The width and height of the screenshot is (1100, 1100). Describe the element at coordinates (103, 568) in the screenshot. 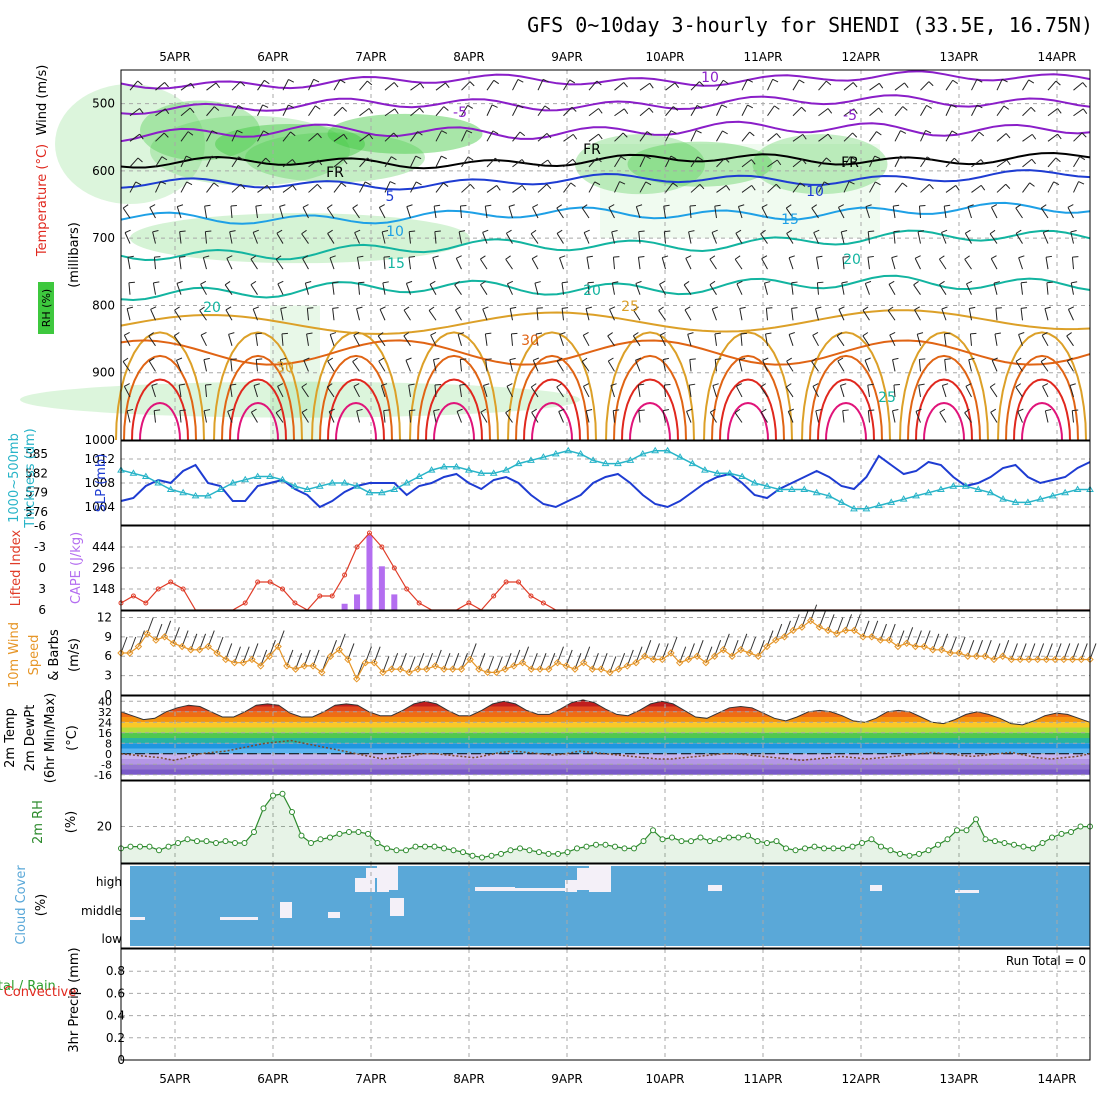

I see `cape-tick-label: 296` at that location.